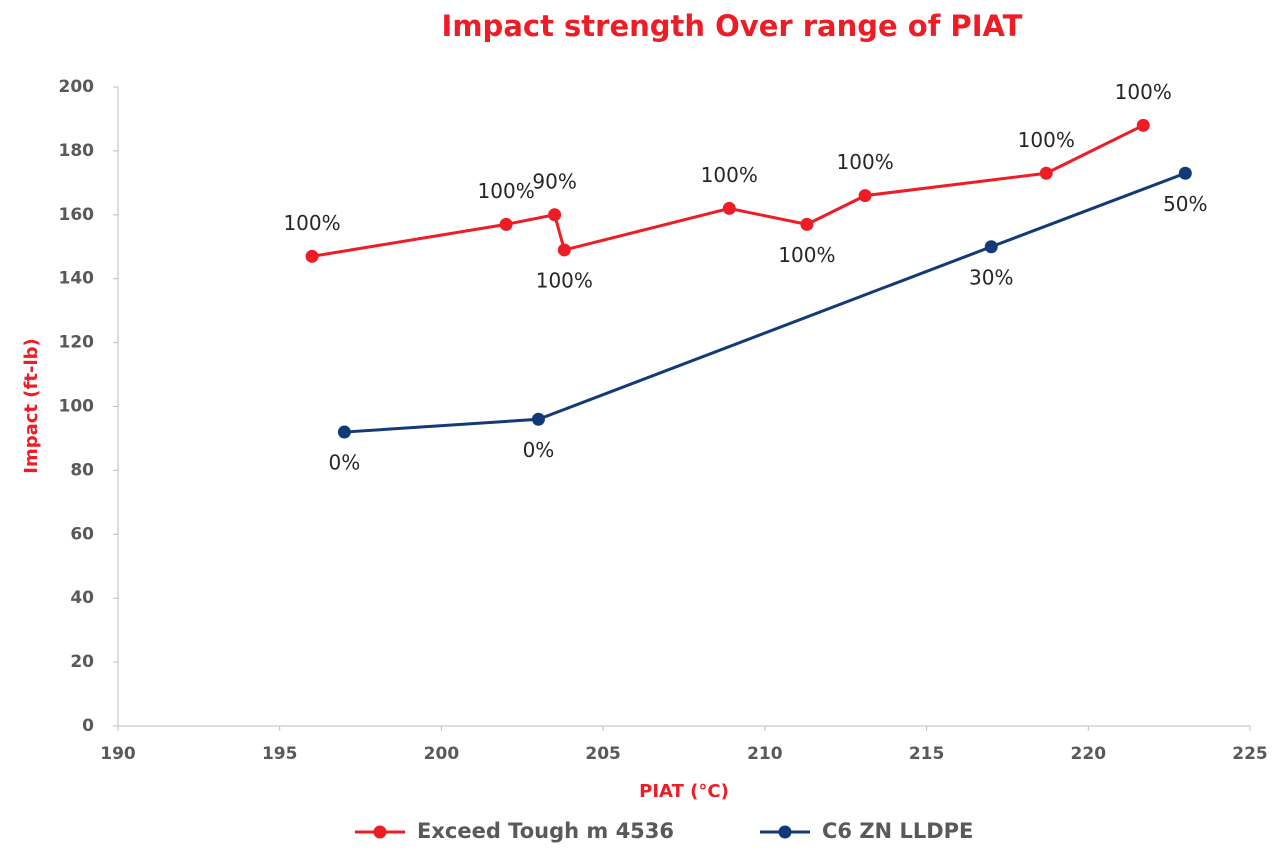 Image resolution: width=1273 pixels, height=854 pixels. I want to click on x-tick-label: 195, so click(280, 754).